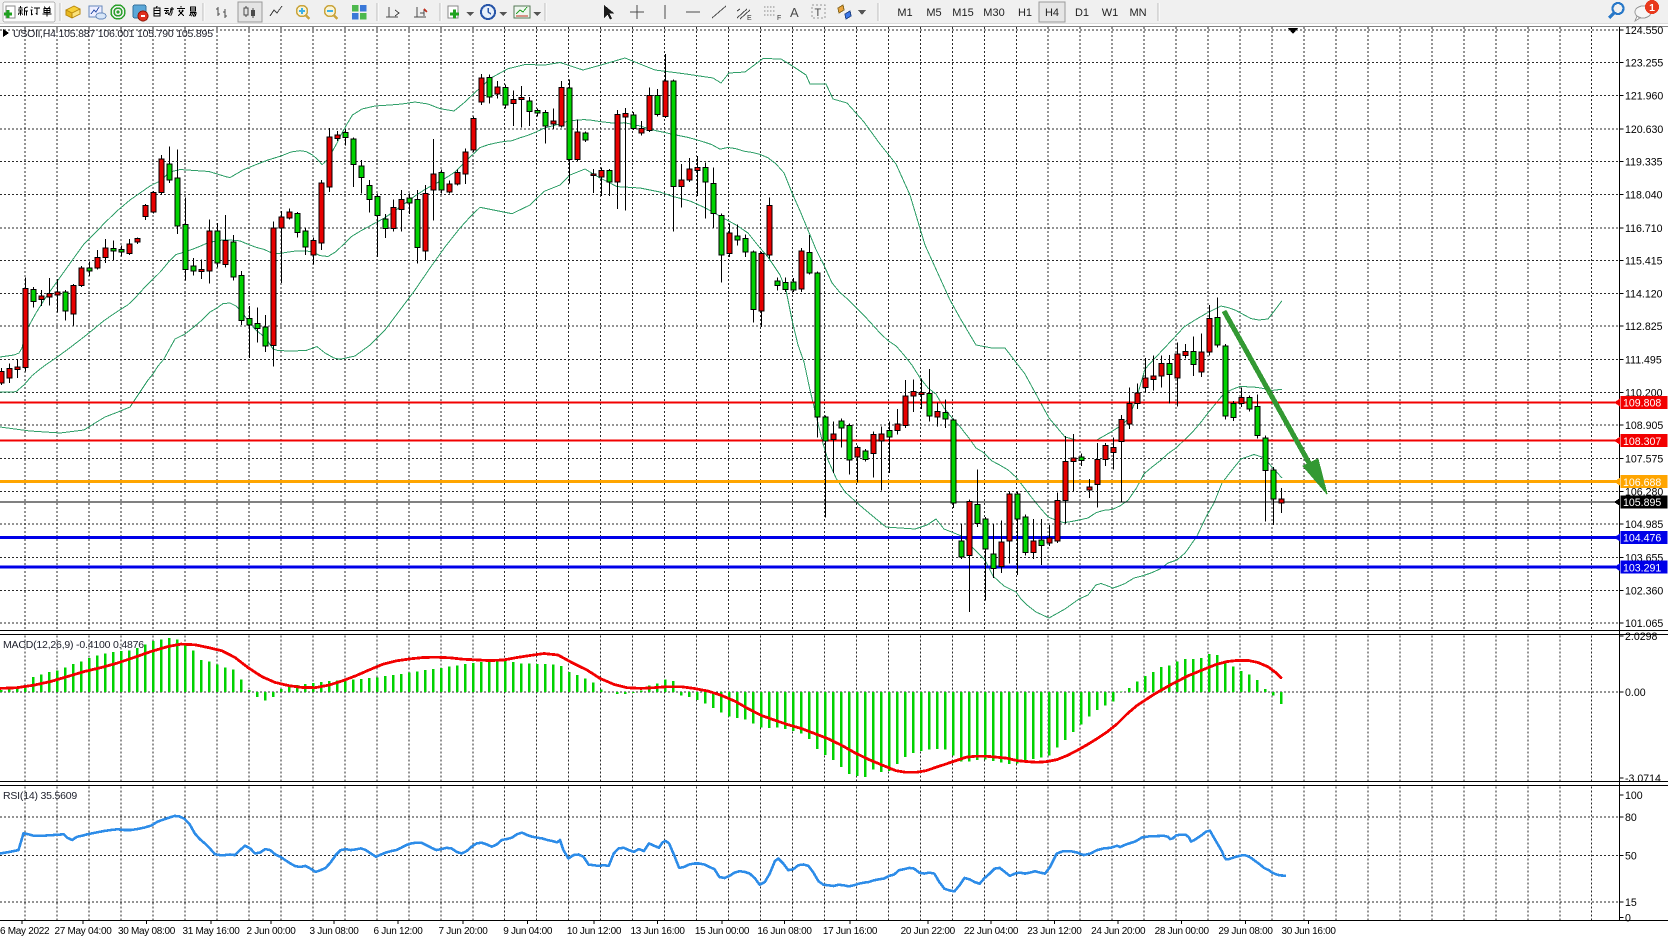 The width and height of the screenshot is (1668, 940). What do you see at coordinates (1644, 64) in the screenshot?
I see `svg-text: 123.255` at bounding box center [1644, 64].